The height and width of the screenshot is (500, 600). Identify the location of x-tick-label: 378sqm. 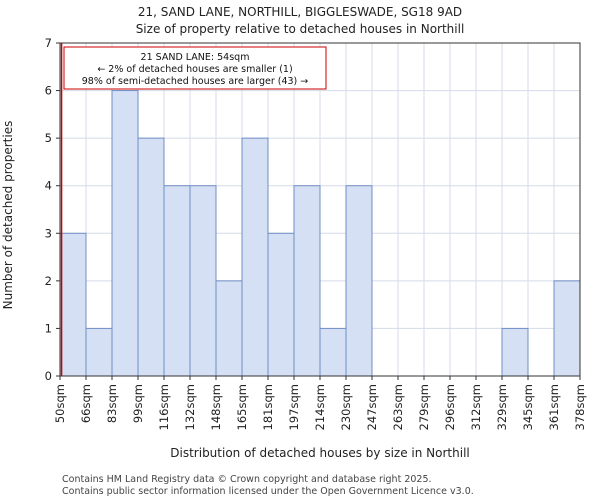
(580, 407).